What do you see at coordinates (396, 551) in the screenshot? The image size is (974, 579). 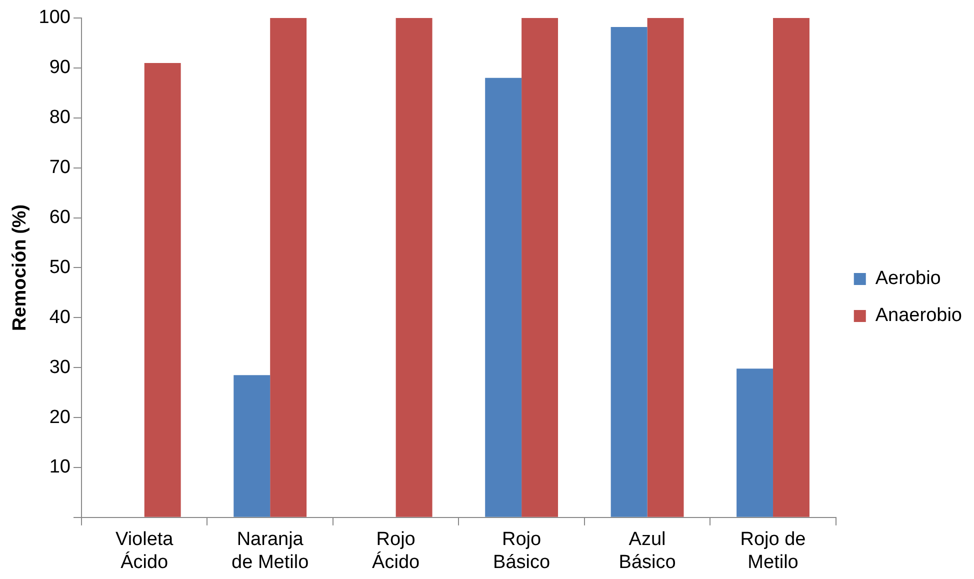 I see `x-tick-label: Rojo Ácido` at bounding box center [396, 551].